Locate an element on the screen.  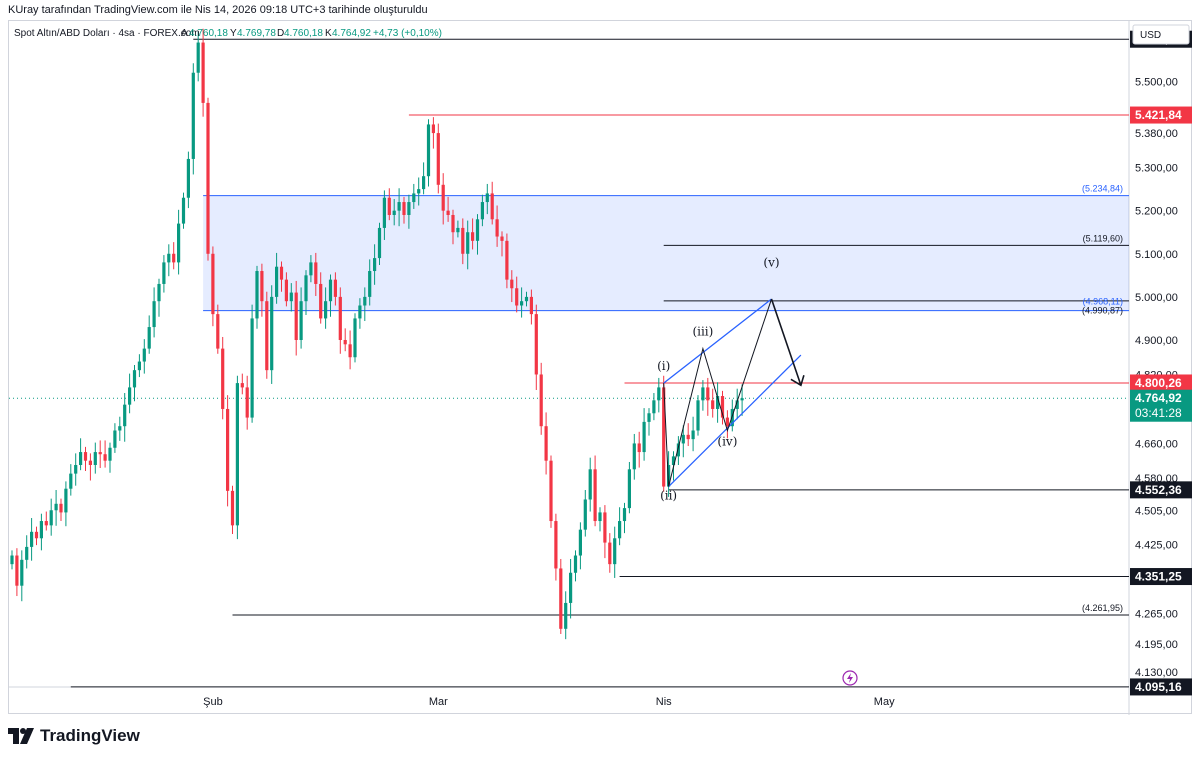
elliott-wave-path is located at coordinates (717, 392).